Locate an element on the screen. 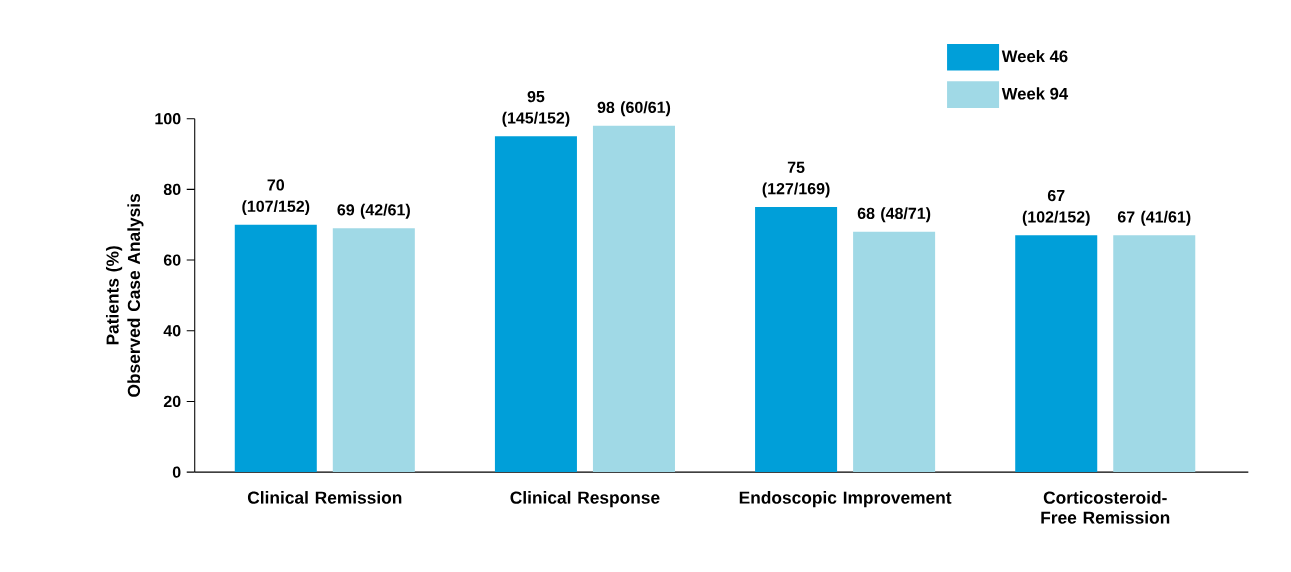  data-label: 67 (41/61) is located at coordinates (1154, 218).